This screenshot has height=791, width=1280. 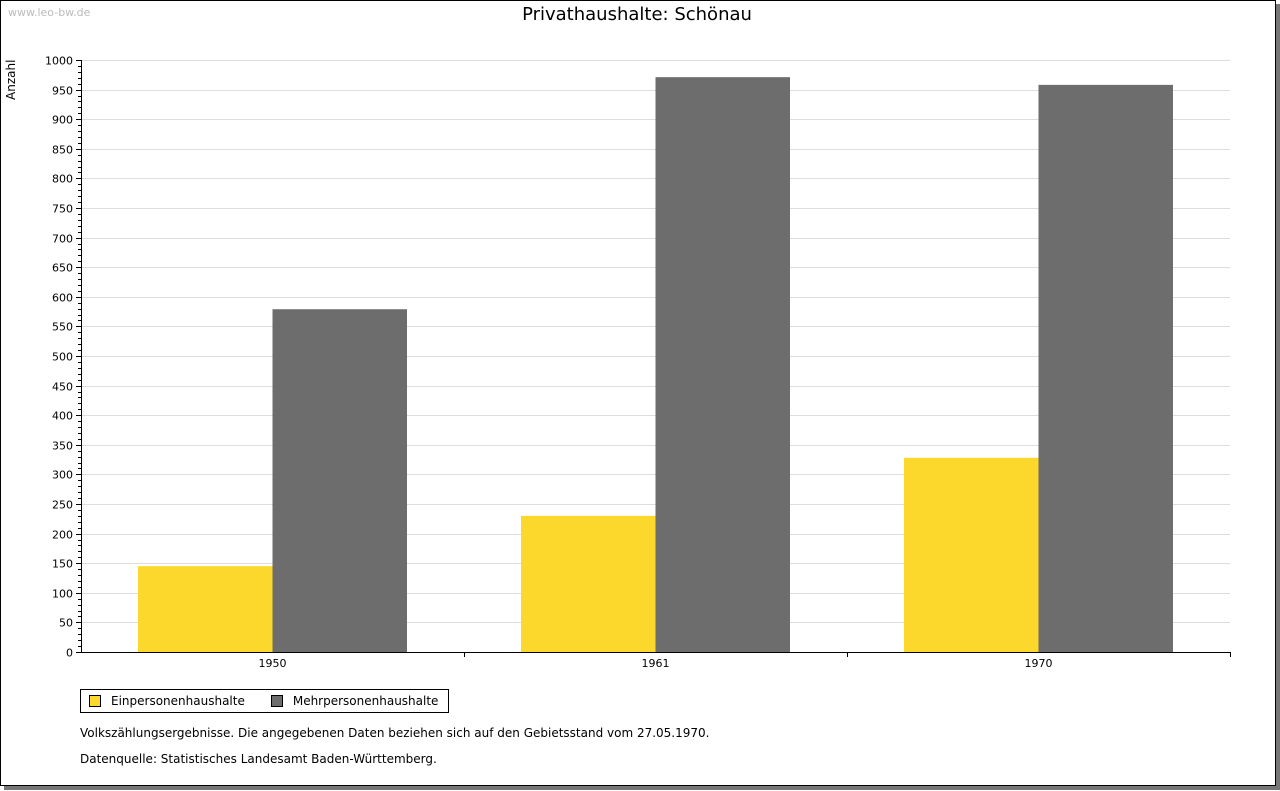 I want to click on y-tick-label: 250, so click(x=62, y=505).